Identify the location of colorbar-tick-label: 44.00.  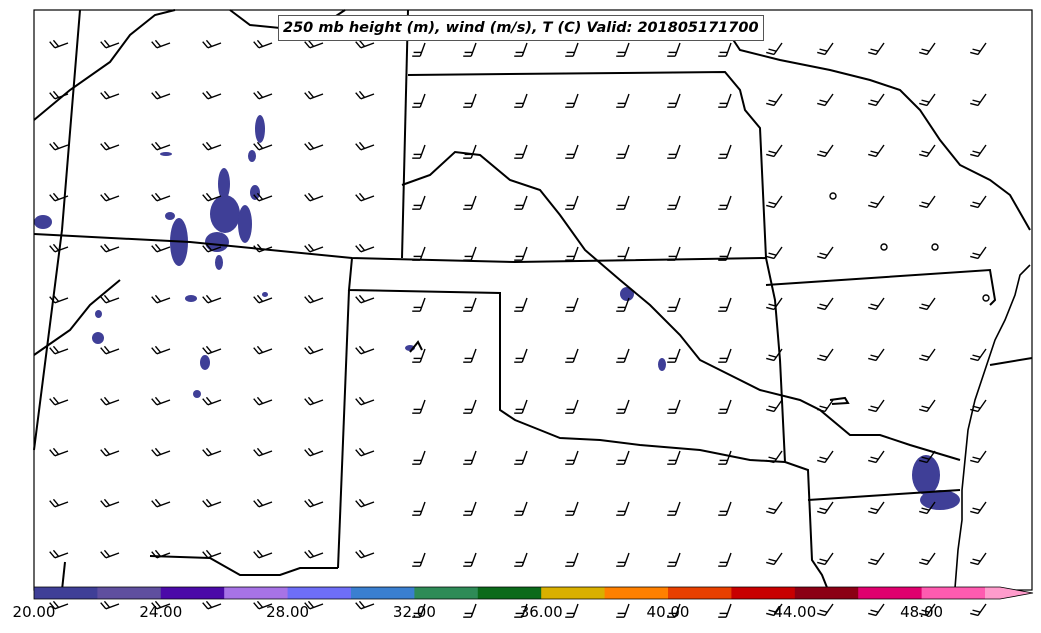
(795, 612).